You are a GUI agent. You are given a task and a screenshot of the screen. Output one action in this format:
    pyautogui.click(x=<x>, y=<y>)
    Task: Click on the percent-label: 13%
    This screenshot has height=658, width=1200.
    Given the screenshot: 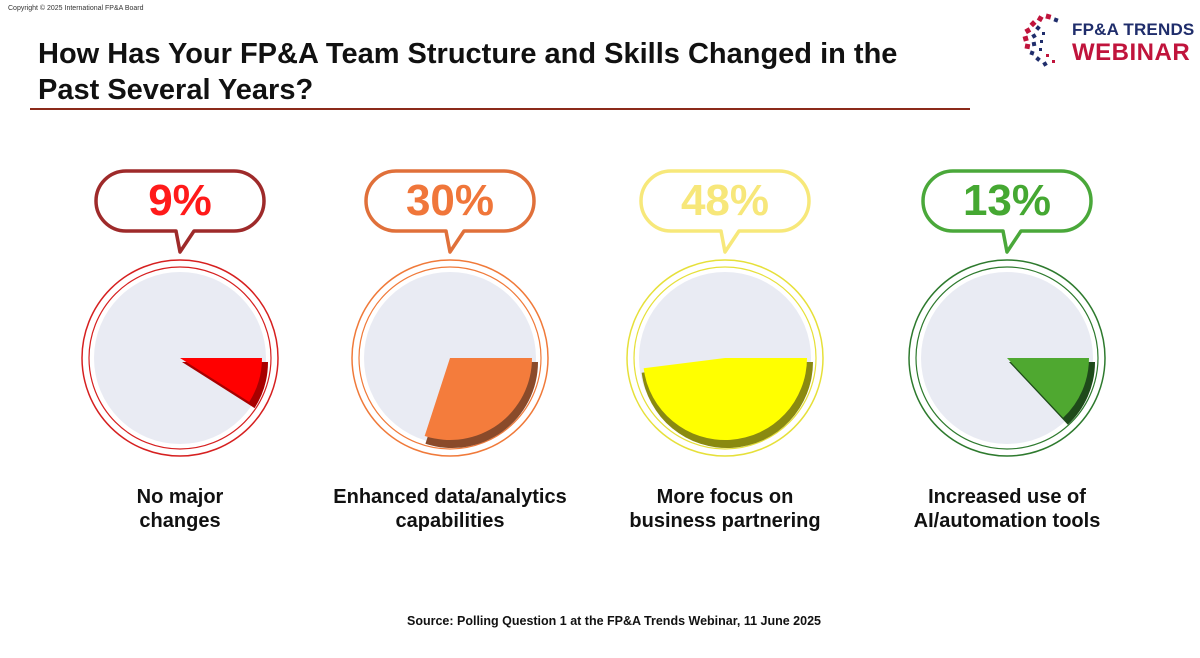 What is the action you would take?
    pyautogui.click(x=1007, y=200)
    